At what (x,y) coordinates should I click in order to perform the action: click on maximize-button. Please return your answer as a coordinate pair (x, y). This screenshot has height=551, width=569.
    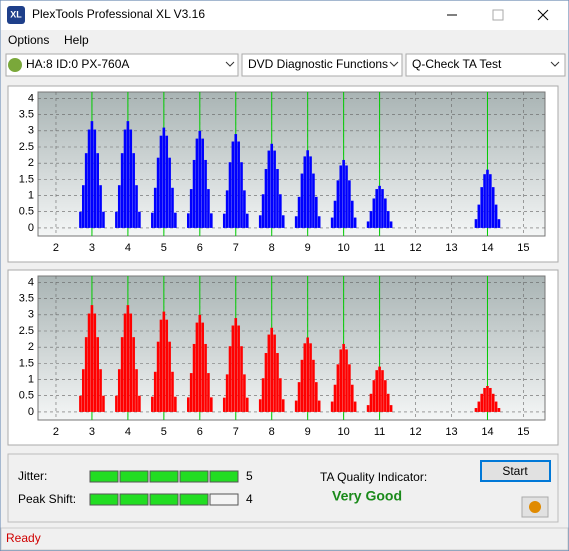
    Looking at the image, I should click on (498, 15).